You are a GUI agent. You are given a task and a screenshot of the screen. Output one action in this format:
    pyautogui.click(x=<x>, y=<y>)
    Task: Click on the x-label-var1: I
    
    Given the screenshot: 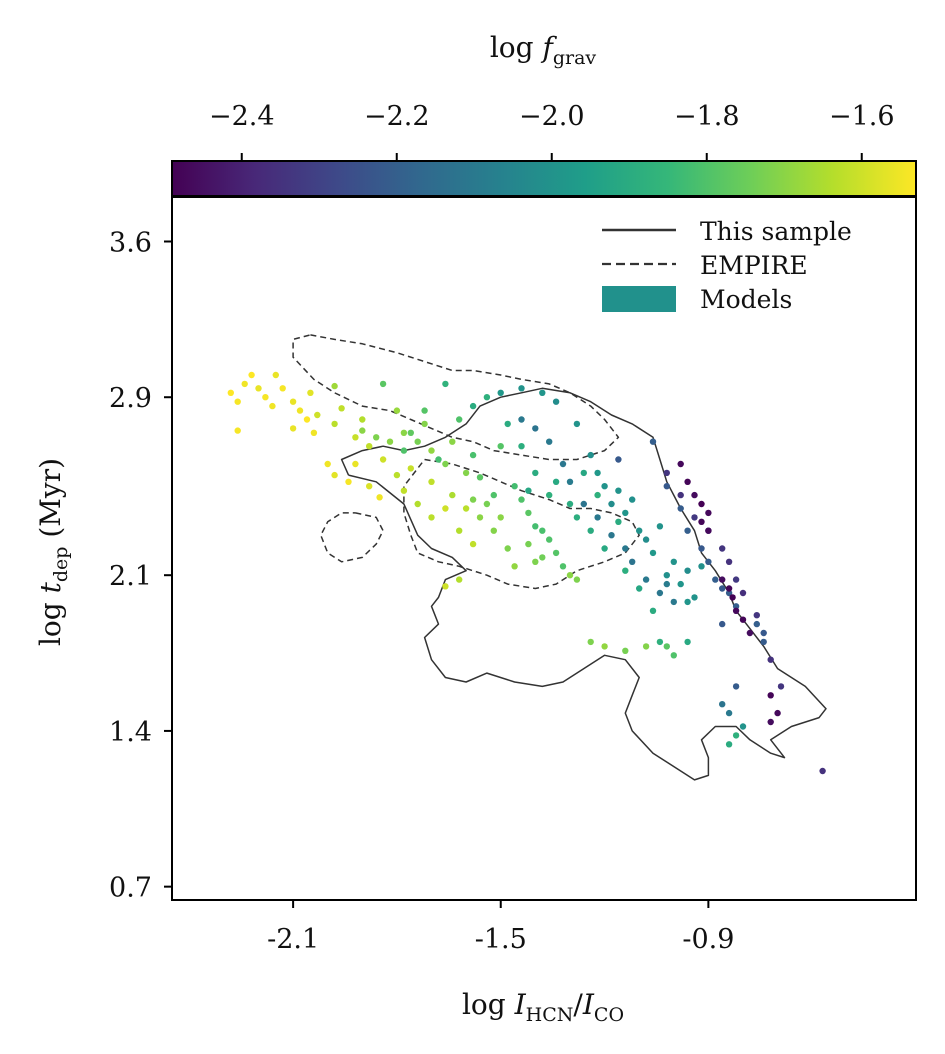 What is the action you would take?
    pyautogui.click(x=520, y=1004)
    